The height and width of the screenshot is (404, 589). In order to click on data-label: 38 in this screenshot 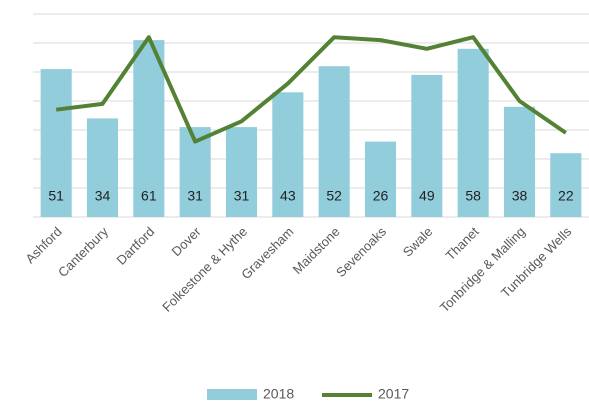, I will do `click(520, 196)`.